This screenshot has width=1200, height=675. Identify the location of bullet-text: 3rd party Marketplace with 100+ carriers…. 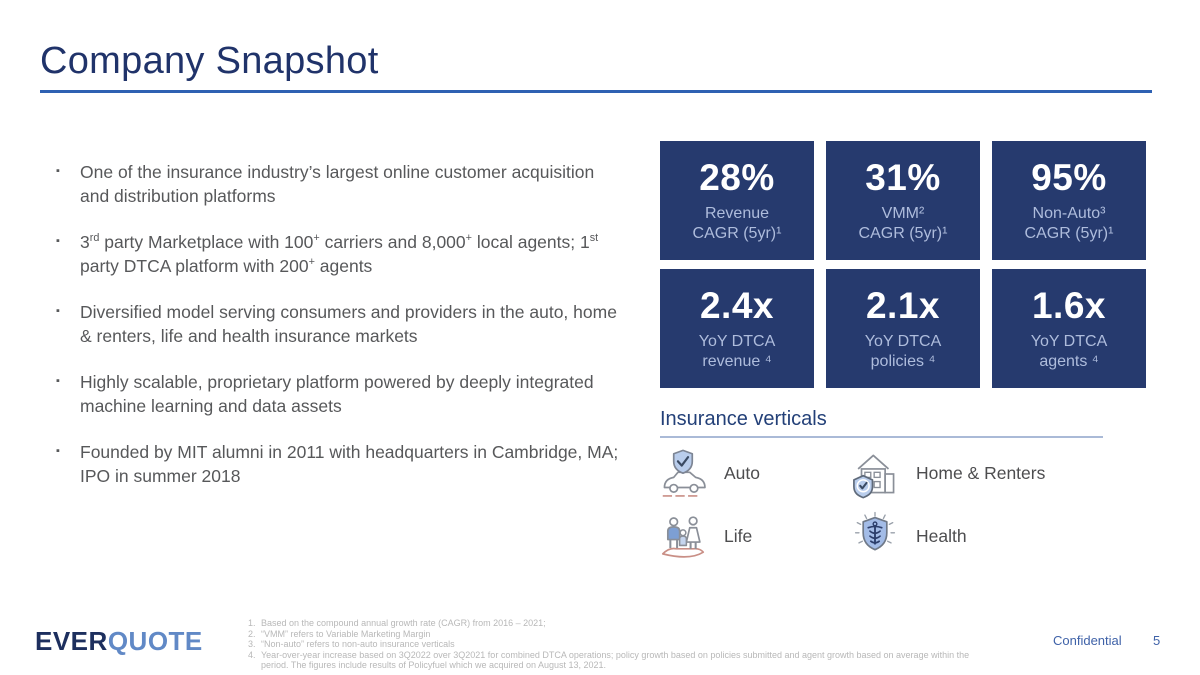
(353, 254).